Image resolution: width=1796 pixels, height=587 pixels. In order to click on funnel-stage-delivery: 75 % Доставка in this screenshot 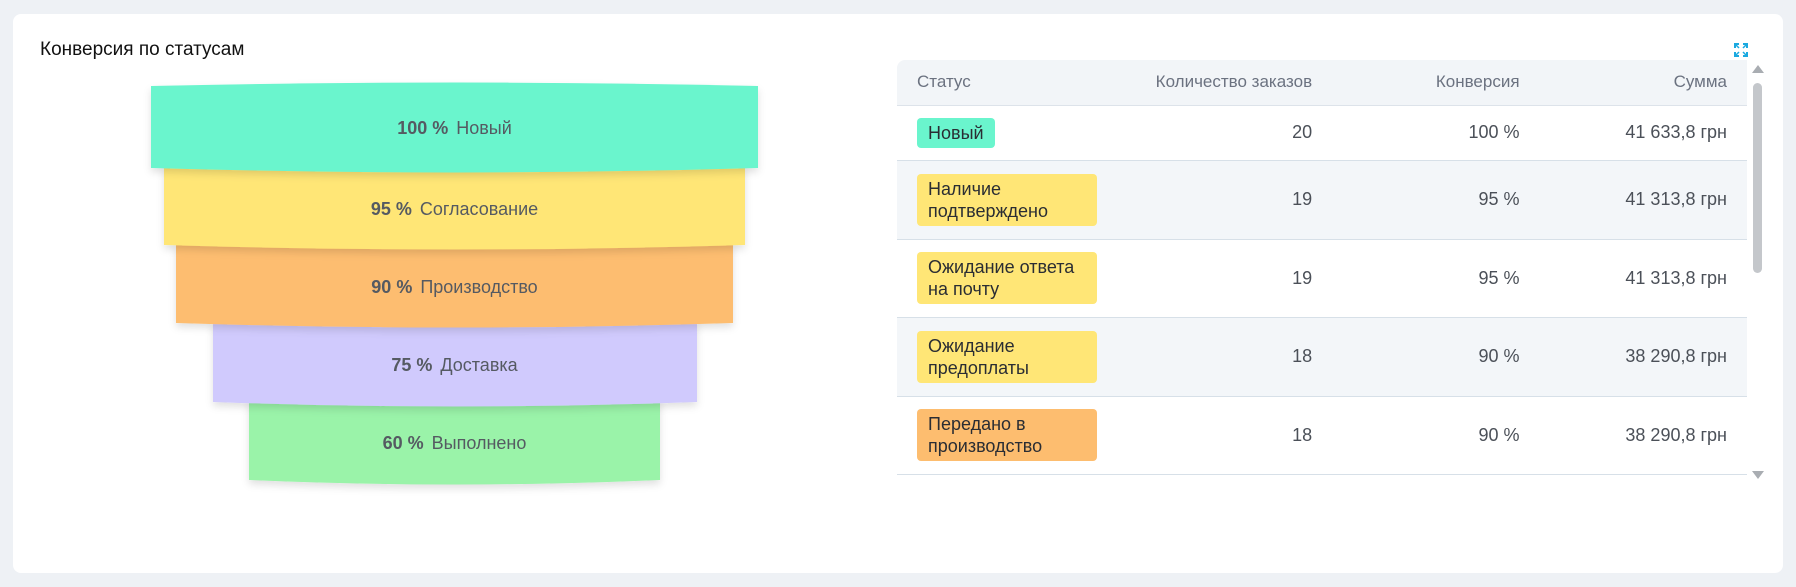, I will do `click(454, 365)`.